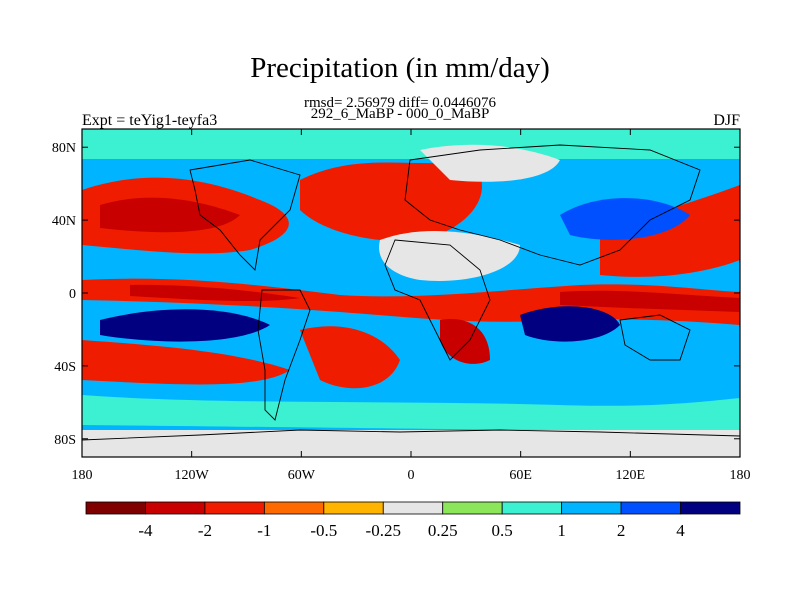 This screenshot has width=800, height=600. Describe the element at coordinates (400, 114) in the screenshot. I see `chart-subtitle: 292_6_MaBP - 000_0_MaBP` at that location.